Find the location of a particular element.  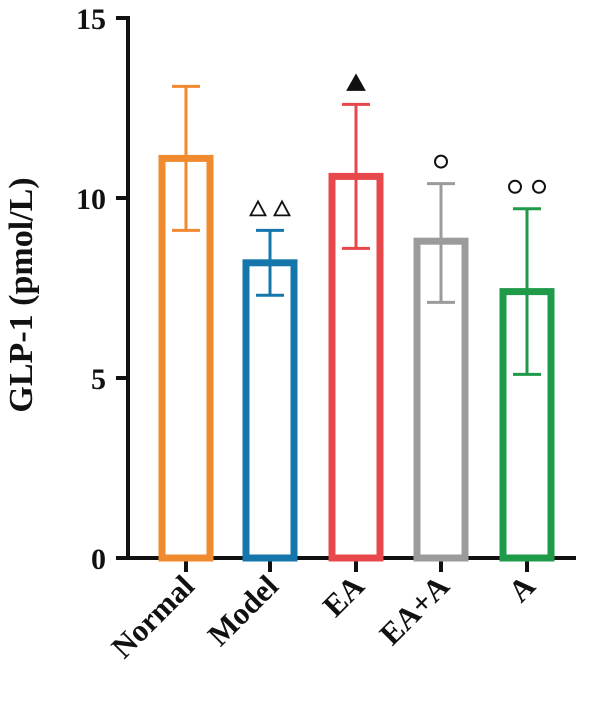

significance-markers is located at coordinates (397, 145).